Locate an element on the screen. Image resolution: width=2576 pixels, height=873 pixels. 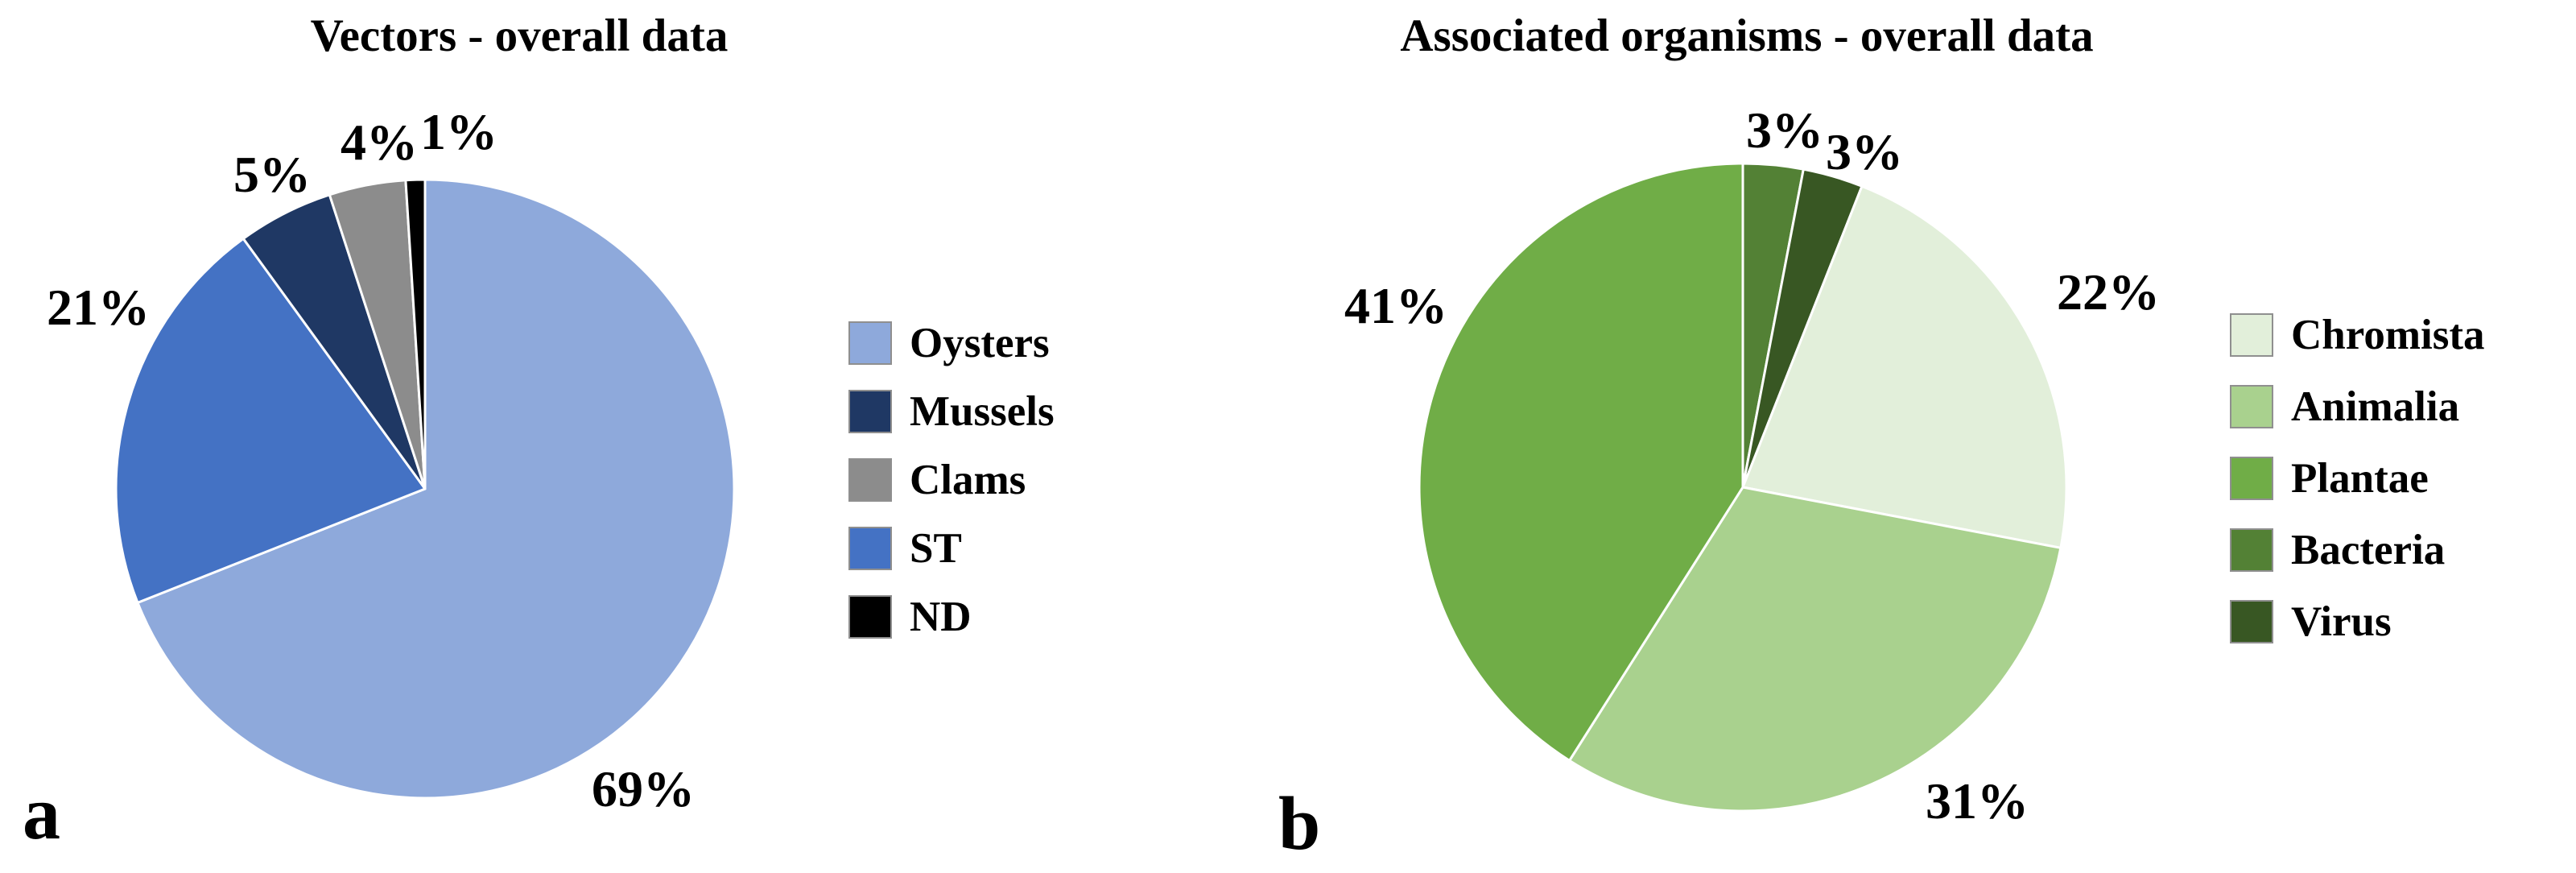
legend-label-bacteria: Bacteria is located at coordinates (2368, 550).